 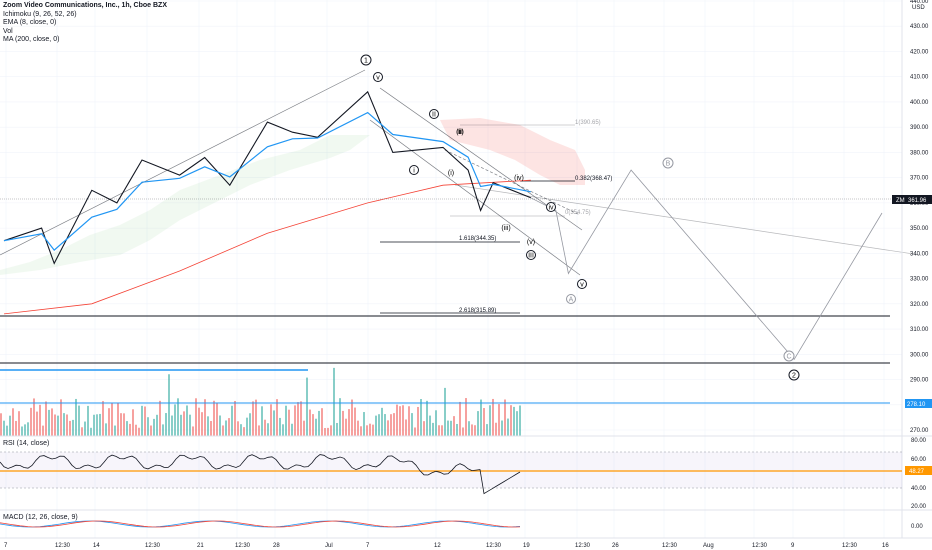 What do you see at coordinates (918, 474) in the screenshot?
I see `rsi-axis: 80.00 60.00 40.00 20.00 48.27` at bounding box center [918, 474].